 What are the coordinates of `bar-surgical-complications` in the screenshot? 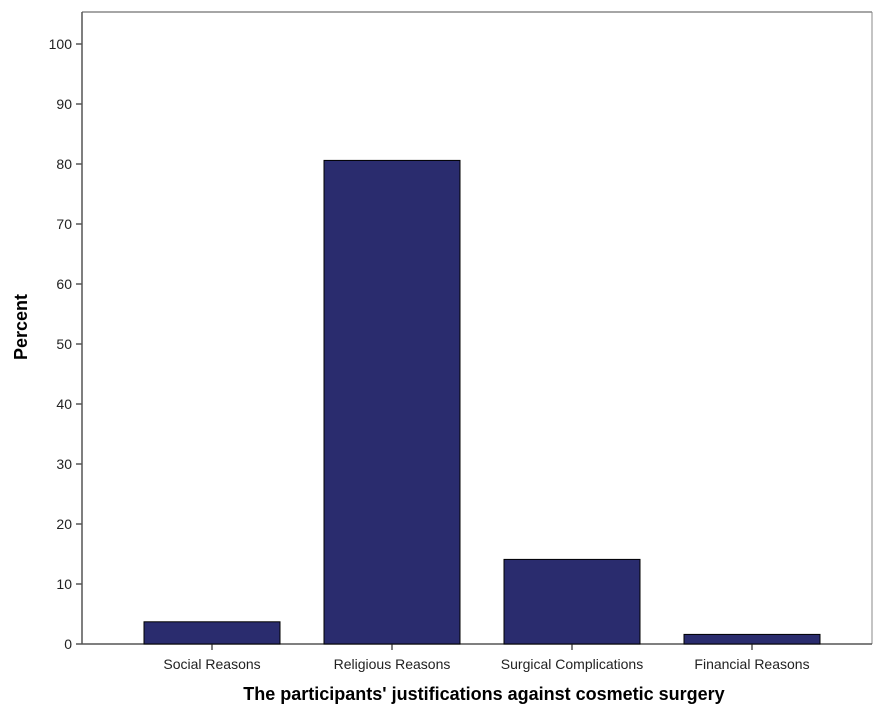 It's located at (572, 601).